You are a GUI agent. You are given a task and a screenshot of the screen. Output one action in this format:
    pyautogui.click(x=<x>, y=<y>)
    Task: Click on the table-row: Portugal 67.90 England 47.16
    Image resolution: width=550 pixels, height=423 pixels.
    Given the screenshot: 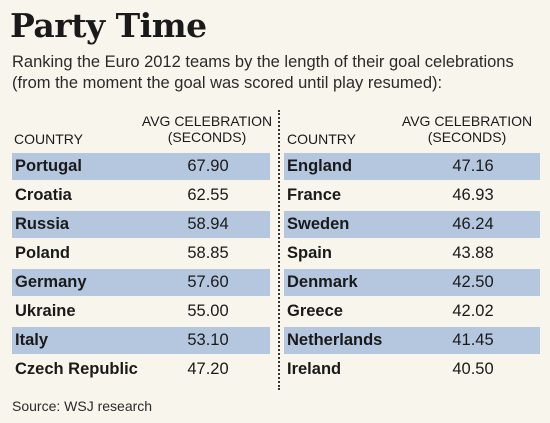 What is the action you would take?
    pyautogui.click(x=276, y=167)
    